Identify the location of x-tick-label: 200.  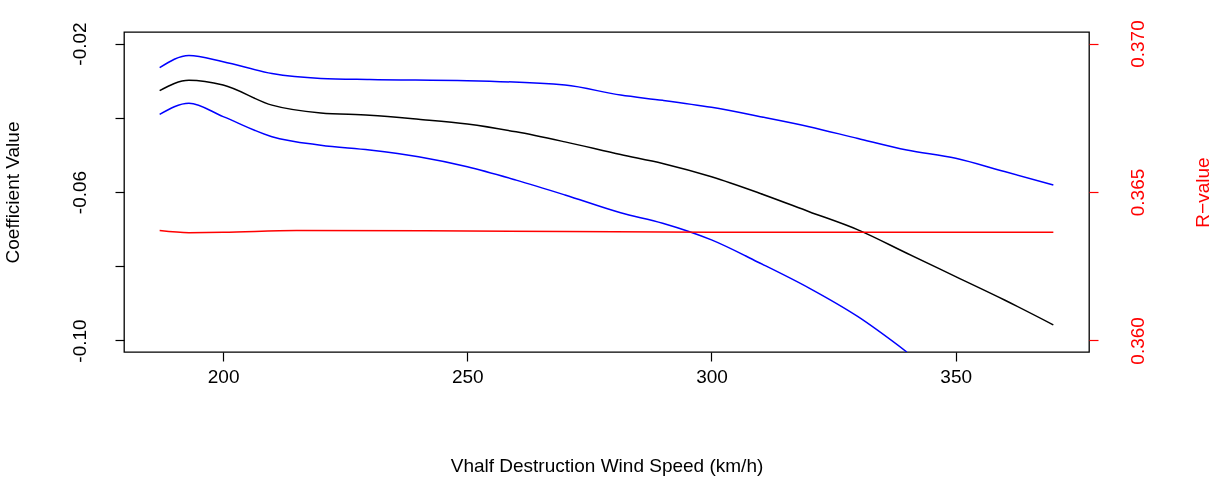
(223, 376).